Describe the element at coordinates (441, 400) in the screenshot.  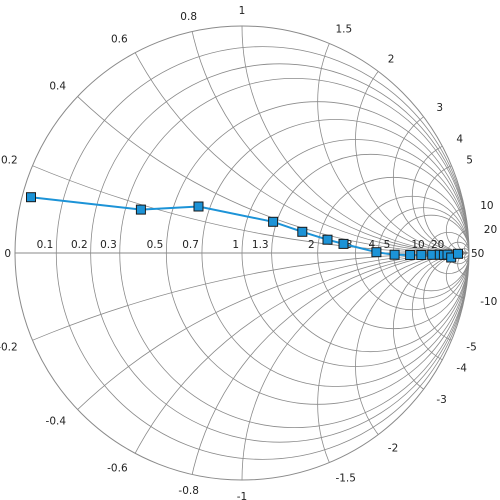
I see `reactance-label--3: -3` at that location.